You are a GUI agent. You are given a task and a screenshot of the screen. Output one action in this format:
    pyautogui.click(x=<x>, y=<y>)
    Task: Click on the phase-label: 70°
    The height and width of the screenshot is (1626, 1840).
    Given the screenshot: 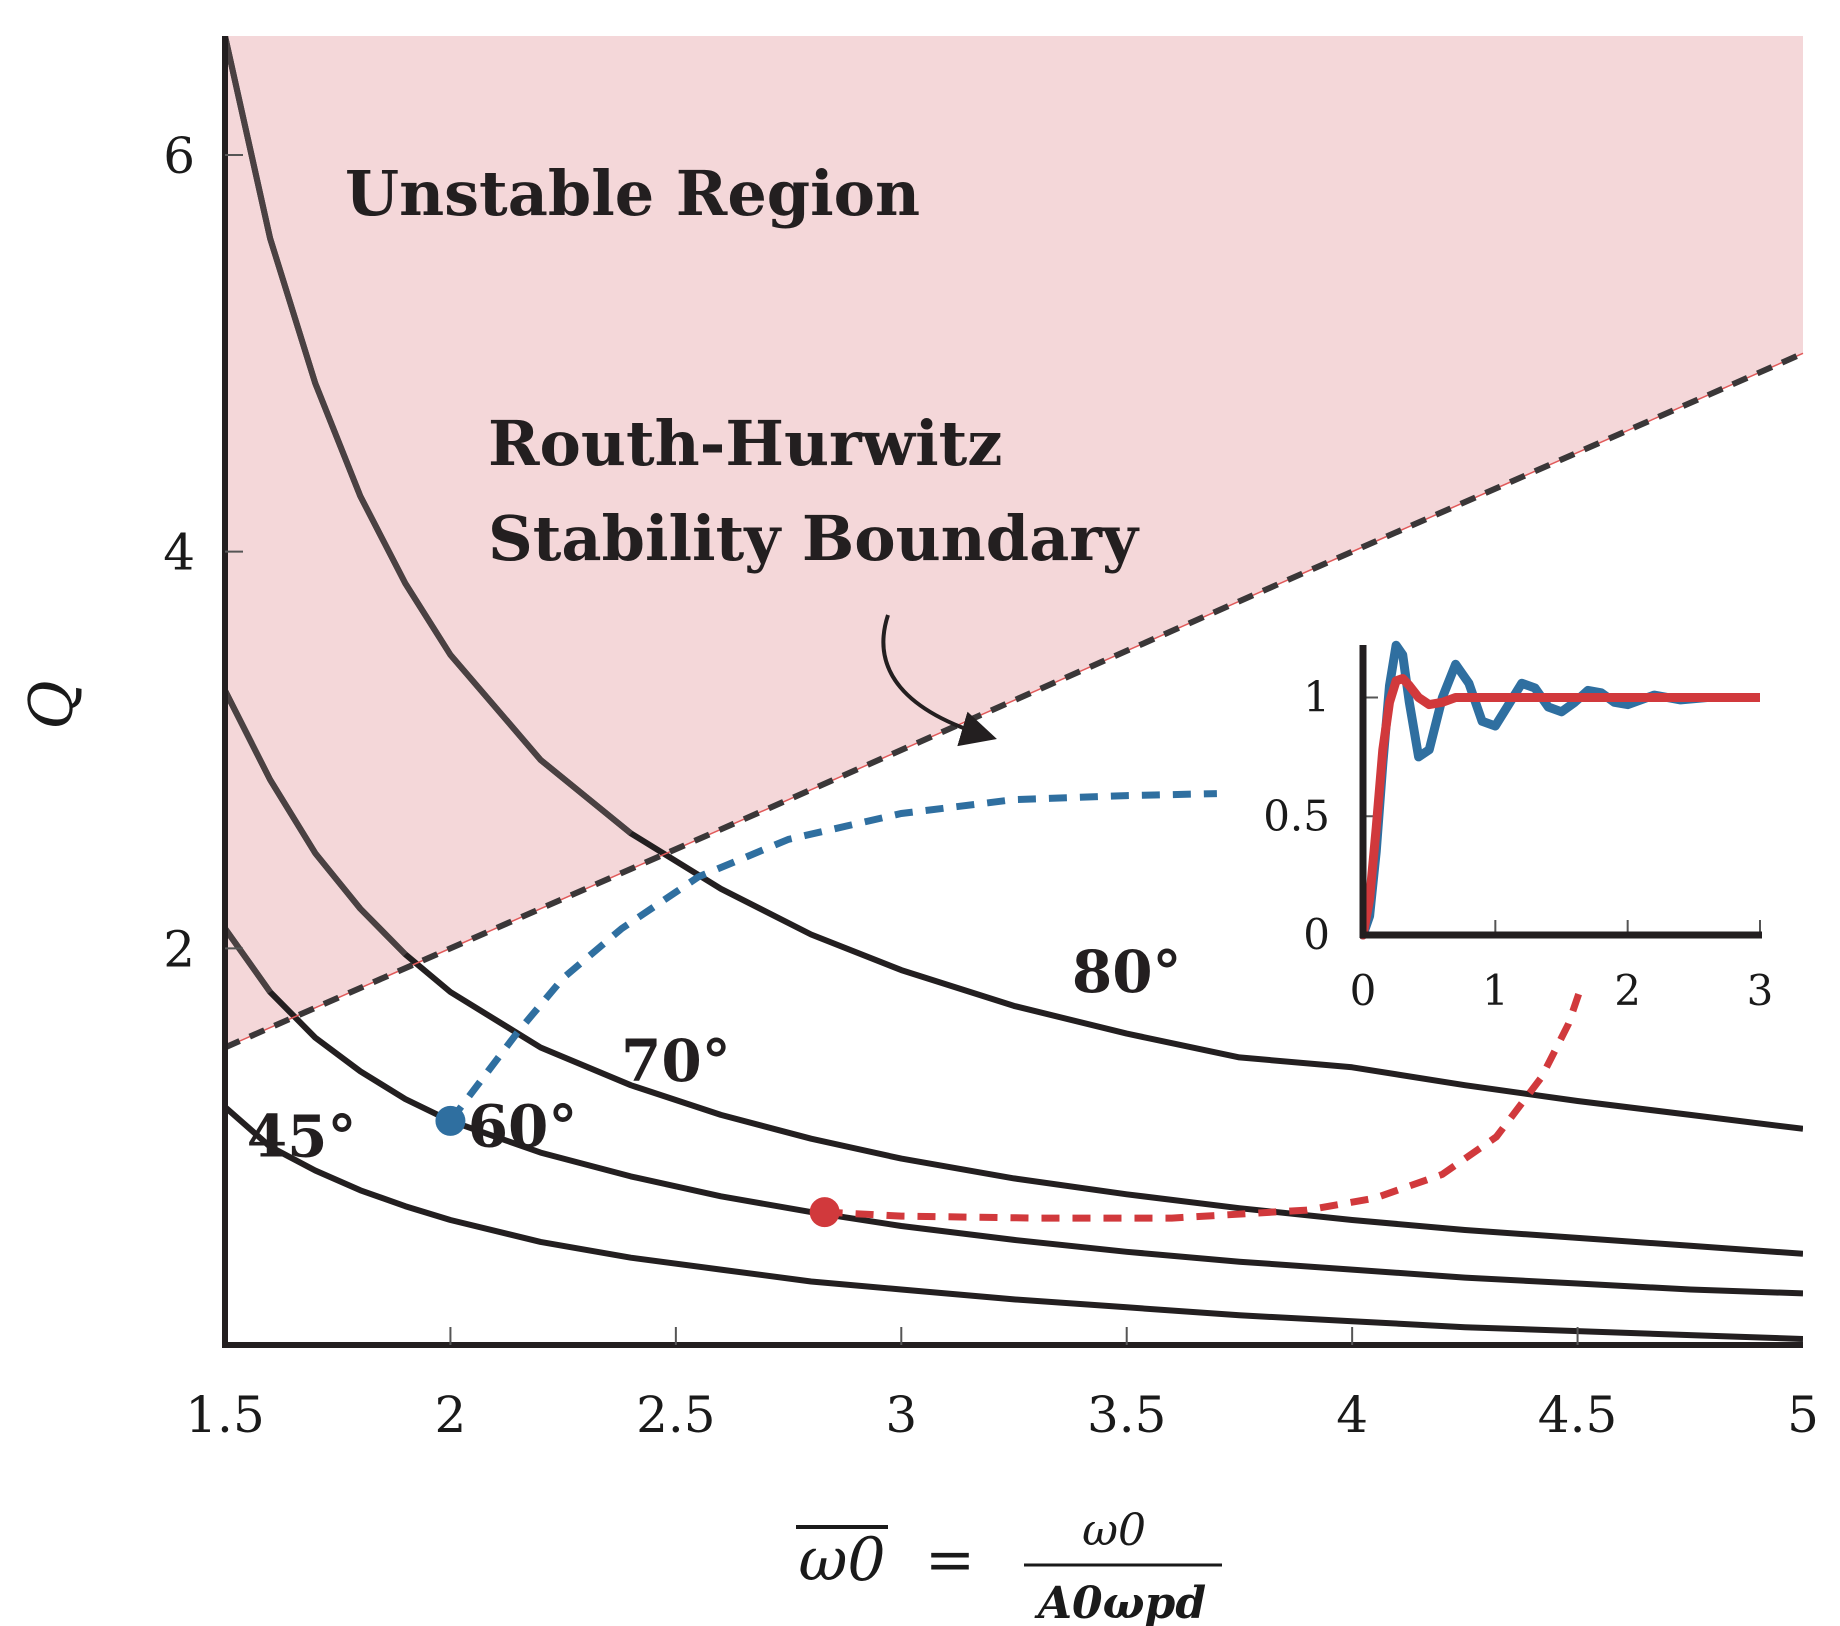 What is the action you would take?
    pyautogui.click(x=676, y=1061)
    